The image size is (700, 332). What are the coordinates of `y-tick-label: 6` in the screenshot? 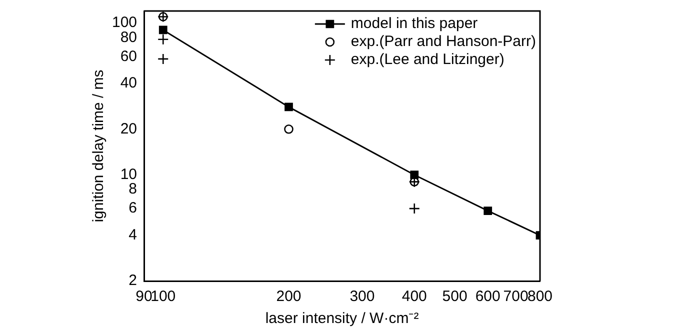 It's located at (133, 208).